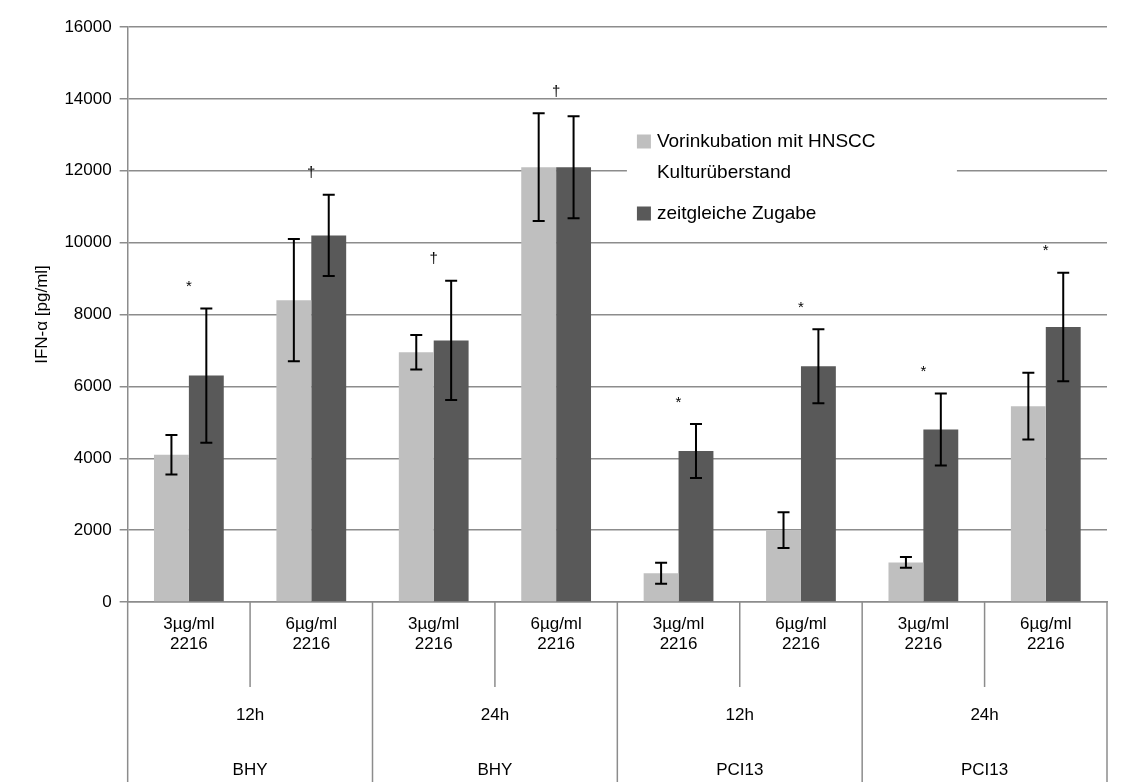 Image resolution: width=1123 pixels, height=782 pixels. What do you see at coordinates (88, 98) in the screenshot?
I see `y-tick-label: 14000` at bounding box center [88, 98].